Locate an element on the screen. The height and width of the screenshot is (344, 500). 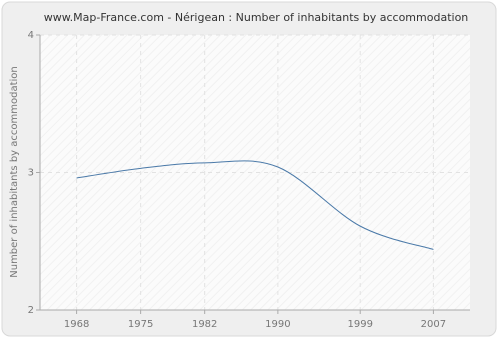
x-tick-label: 1990 is located at coordinates (277, 324).